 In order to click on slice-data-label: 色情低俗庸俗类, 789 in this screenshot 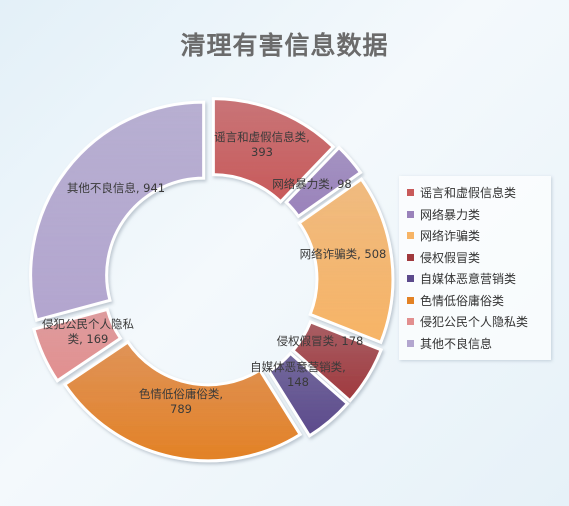, I will do `click(181, 401)`.